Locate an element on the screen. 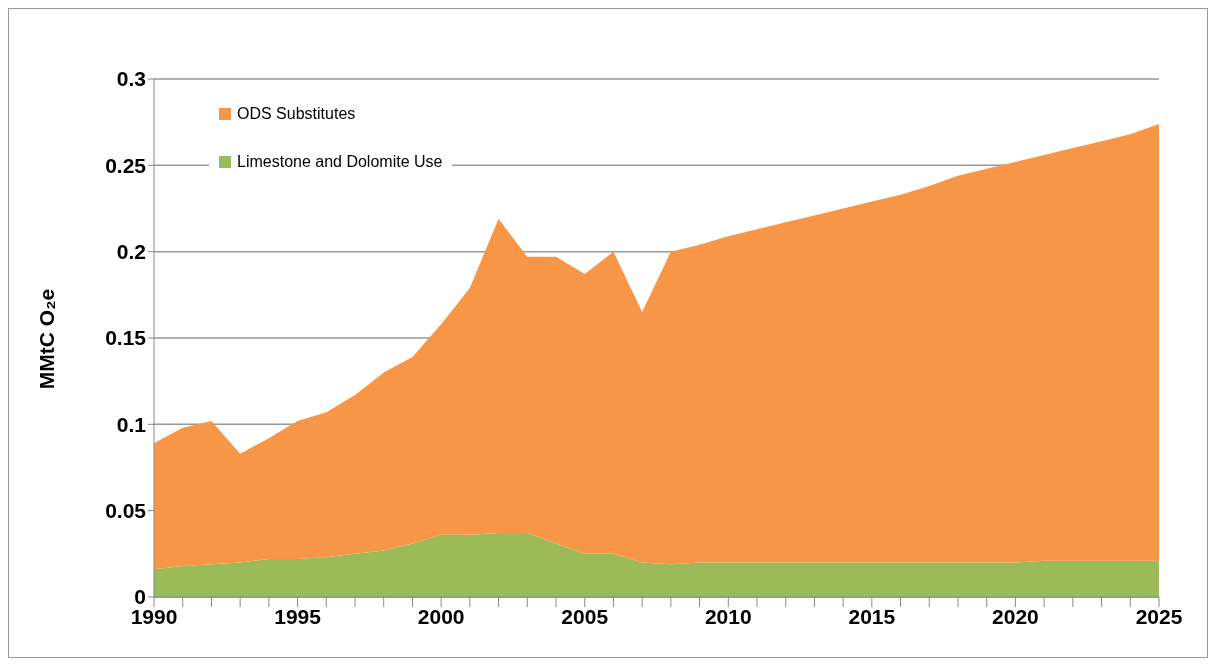  y-tick-label: 0.25 is located at coordinates (126, 165).